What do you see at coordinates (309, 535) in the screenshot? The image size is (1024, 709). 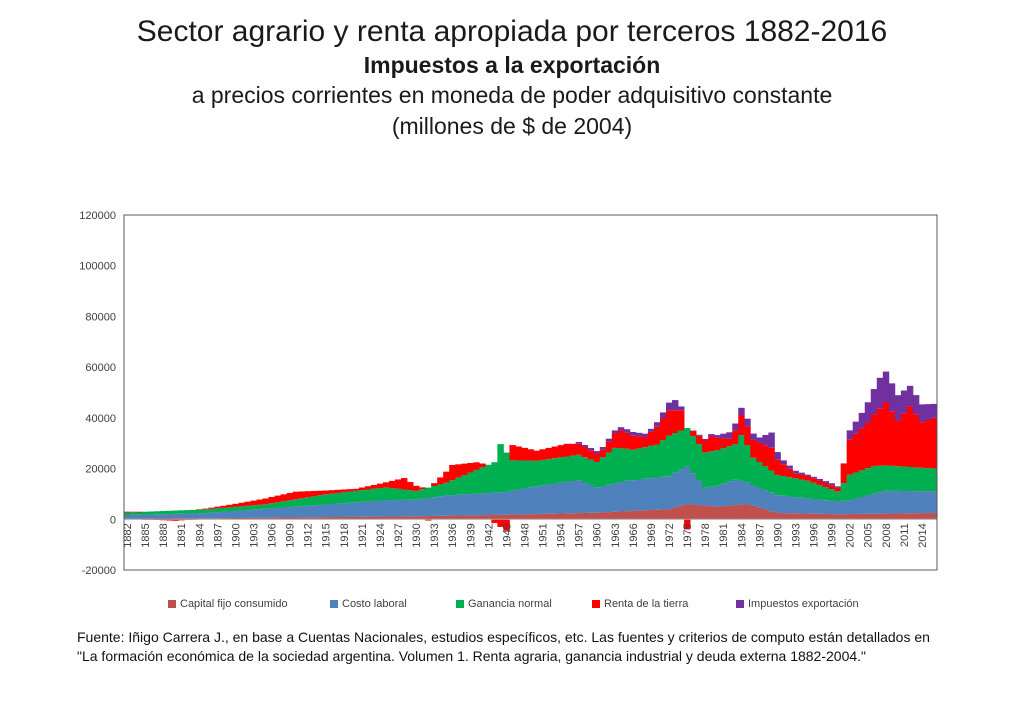 I see `x-tick-label: 1912` at bounding box center [309, 535].